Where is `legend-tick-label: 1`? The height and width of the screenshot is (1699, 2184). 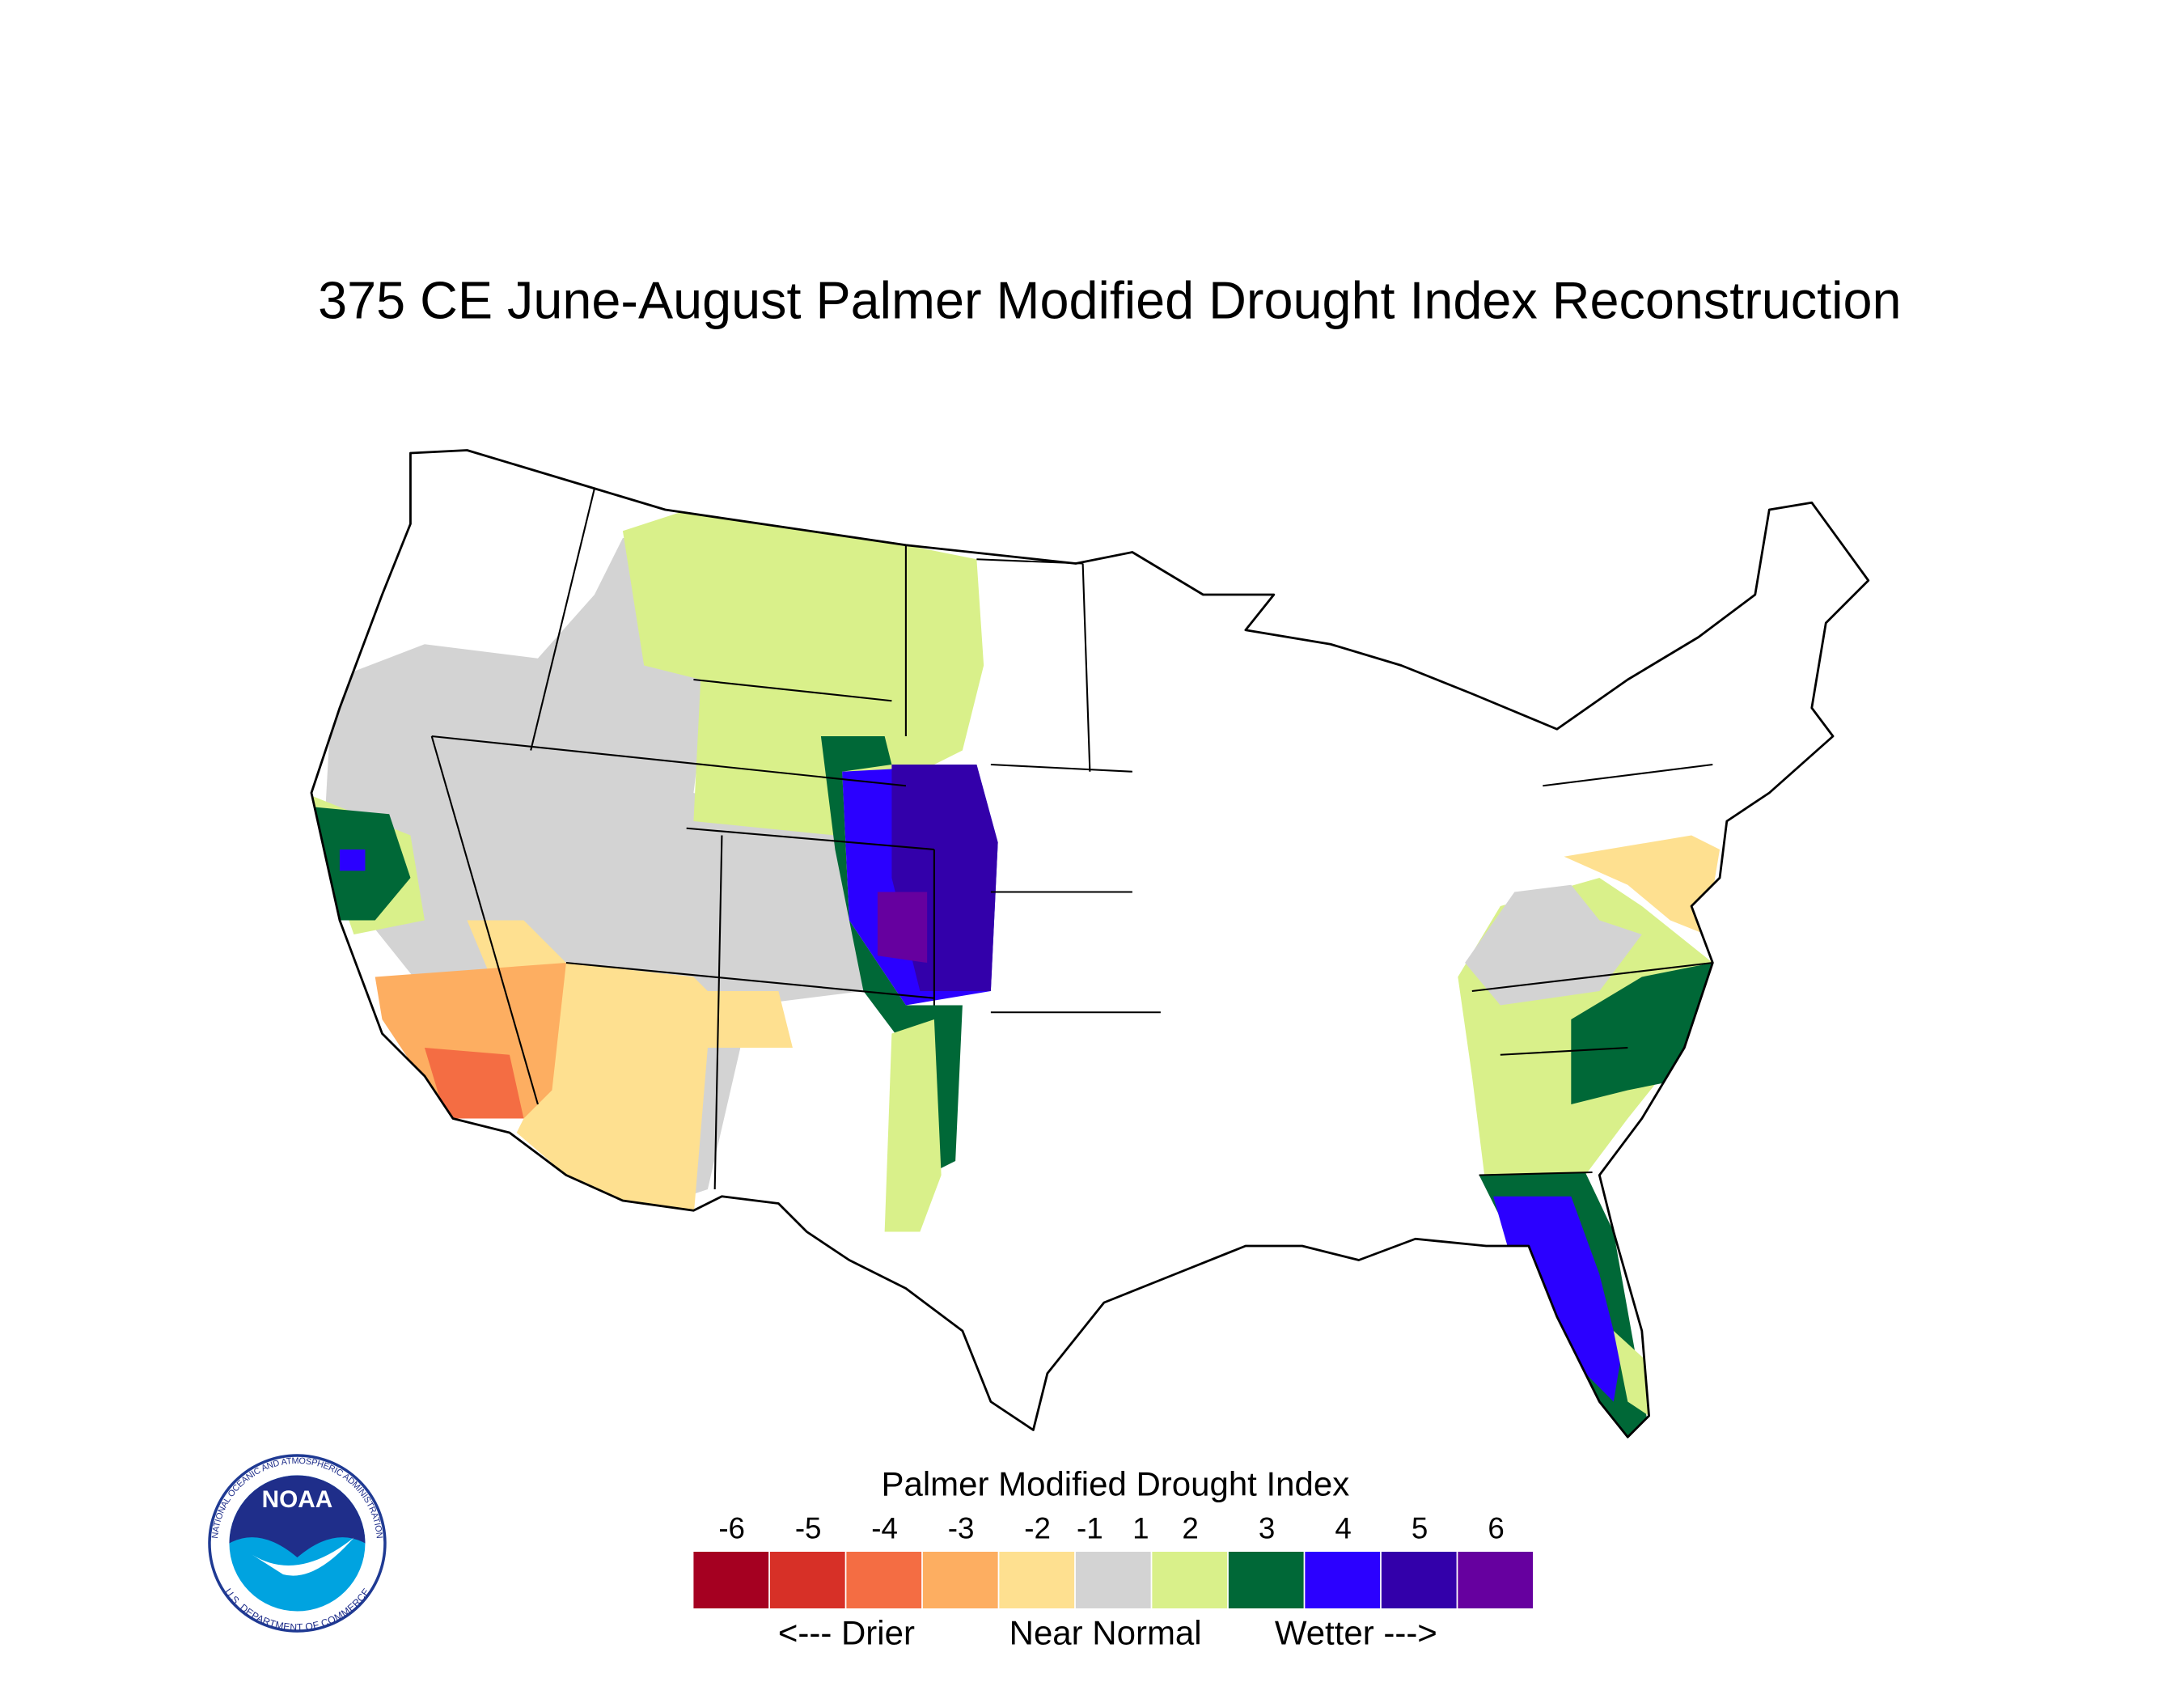
legend-tick-label: 1 is located at coordinates (1140, 1527).